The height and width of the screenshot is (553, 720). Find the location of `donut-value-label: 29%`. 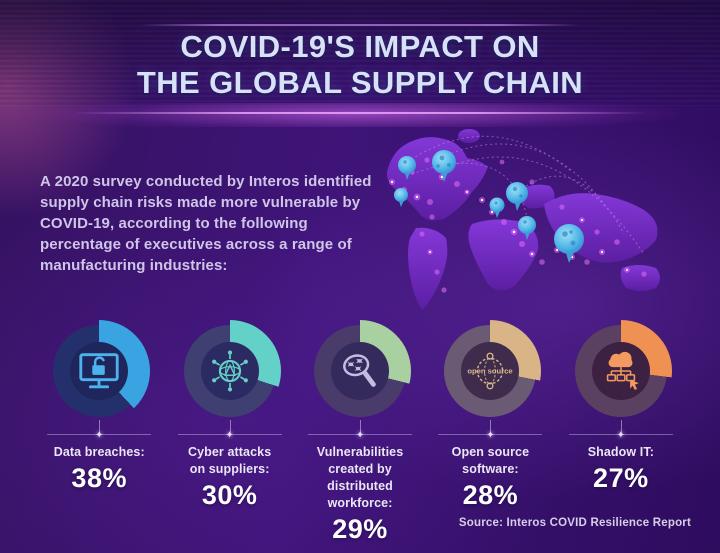

donut-value-label: 29% is located at coordinates (360, 529).